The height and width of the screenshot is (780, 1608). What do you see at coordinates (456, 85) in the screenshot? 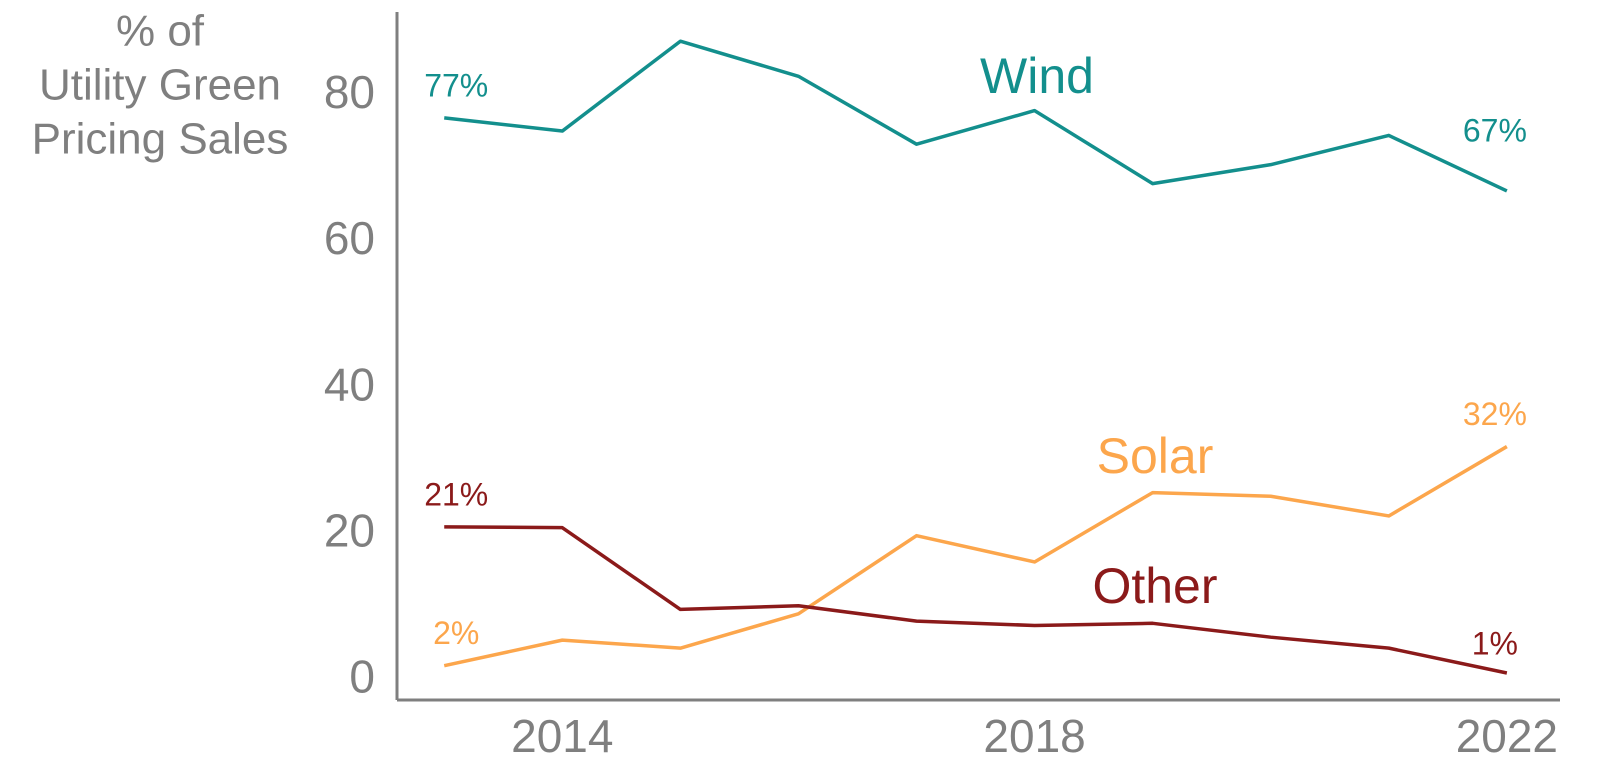
I see `data-label: 77%` at bounding box center [456, 85].